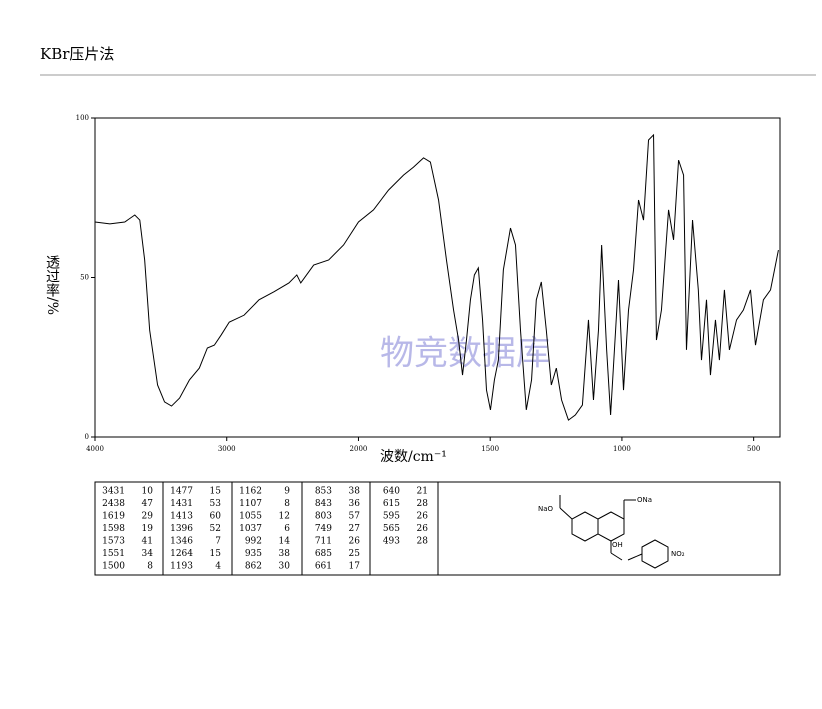 Image resolution: width=822 pixels, height=709 pixels. Describe the element at coordinates (147, 542) in the screenshot. I see `peak-transmittance: 41` at that location.